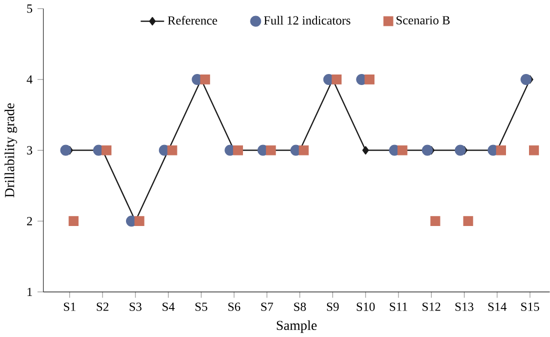  I want to click on x-tick-label: S11, so click(399, 306).